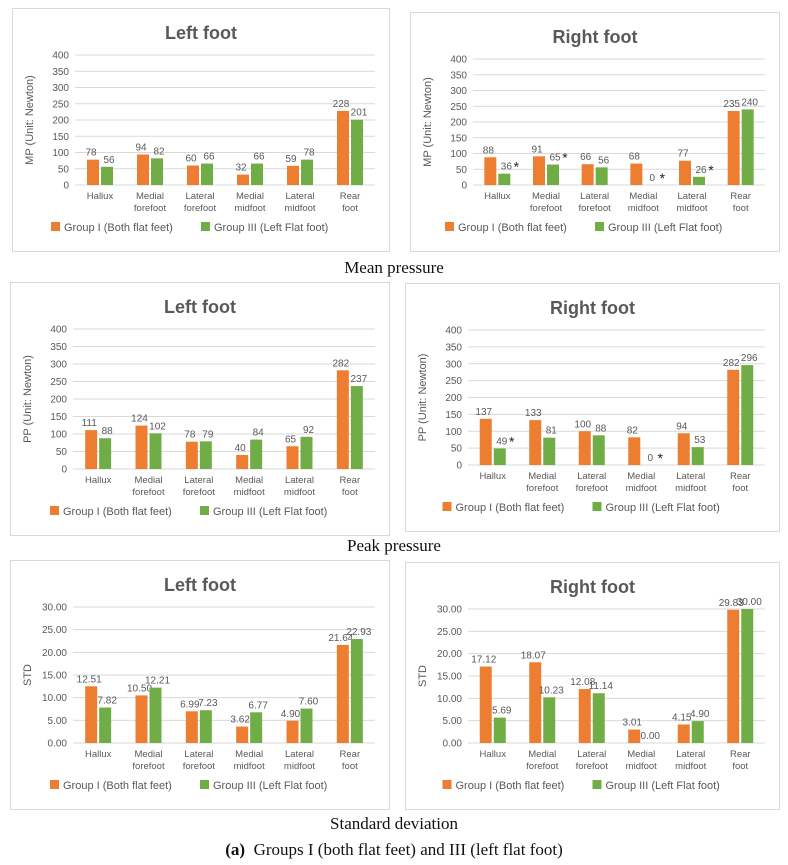 Image resolution: width=788 pixels, height=865 pixels. Describe the element at coordinates (453, 744) in the screenshot. I see `y-tick-label: 0.00` at that location.